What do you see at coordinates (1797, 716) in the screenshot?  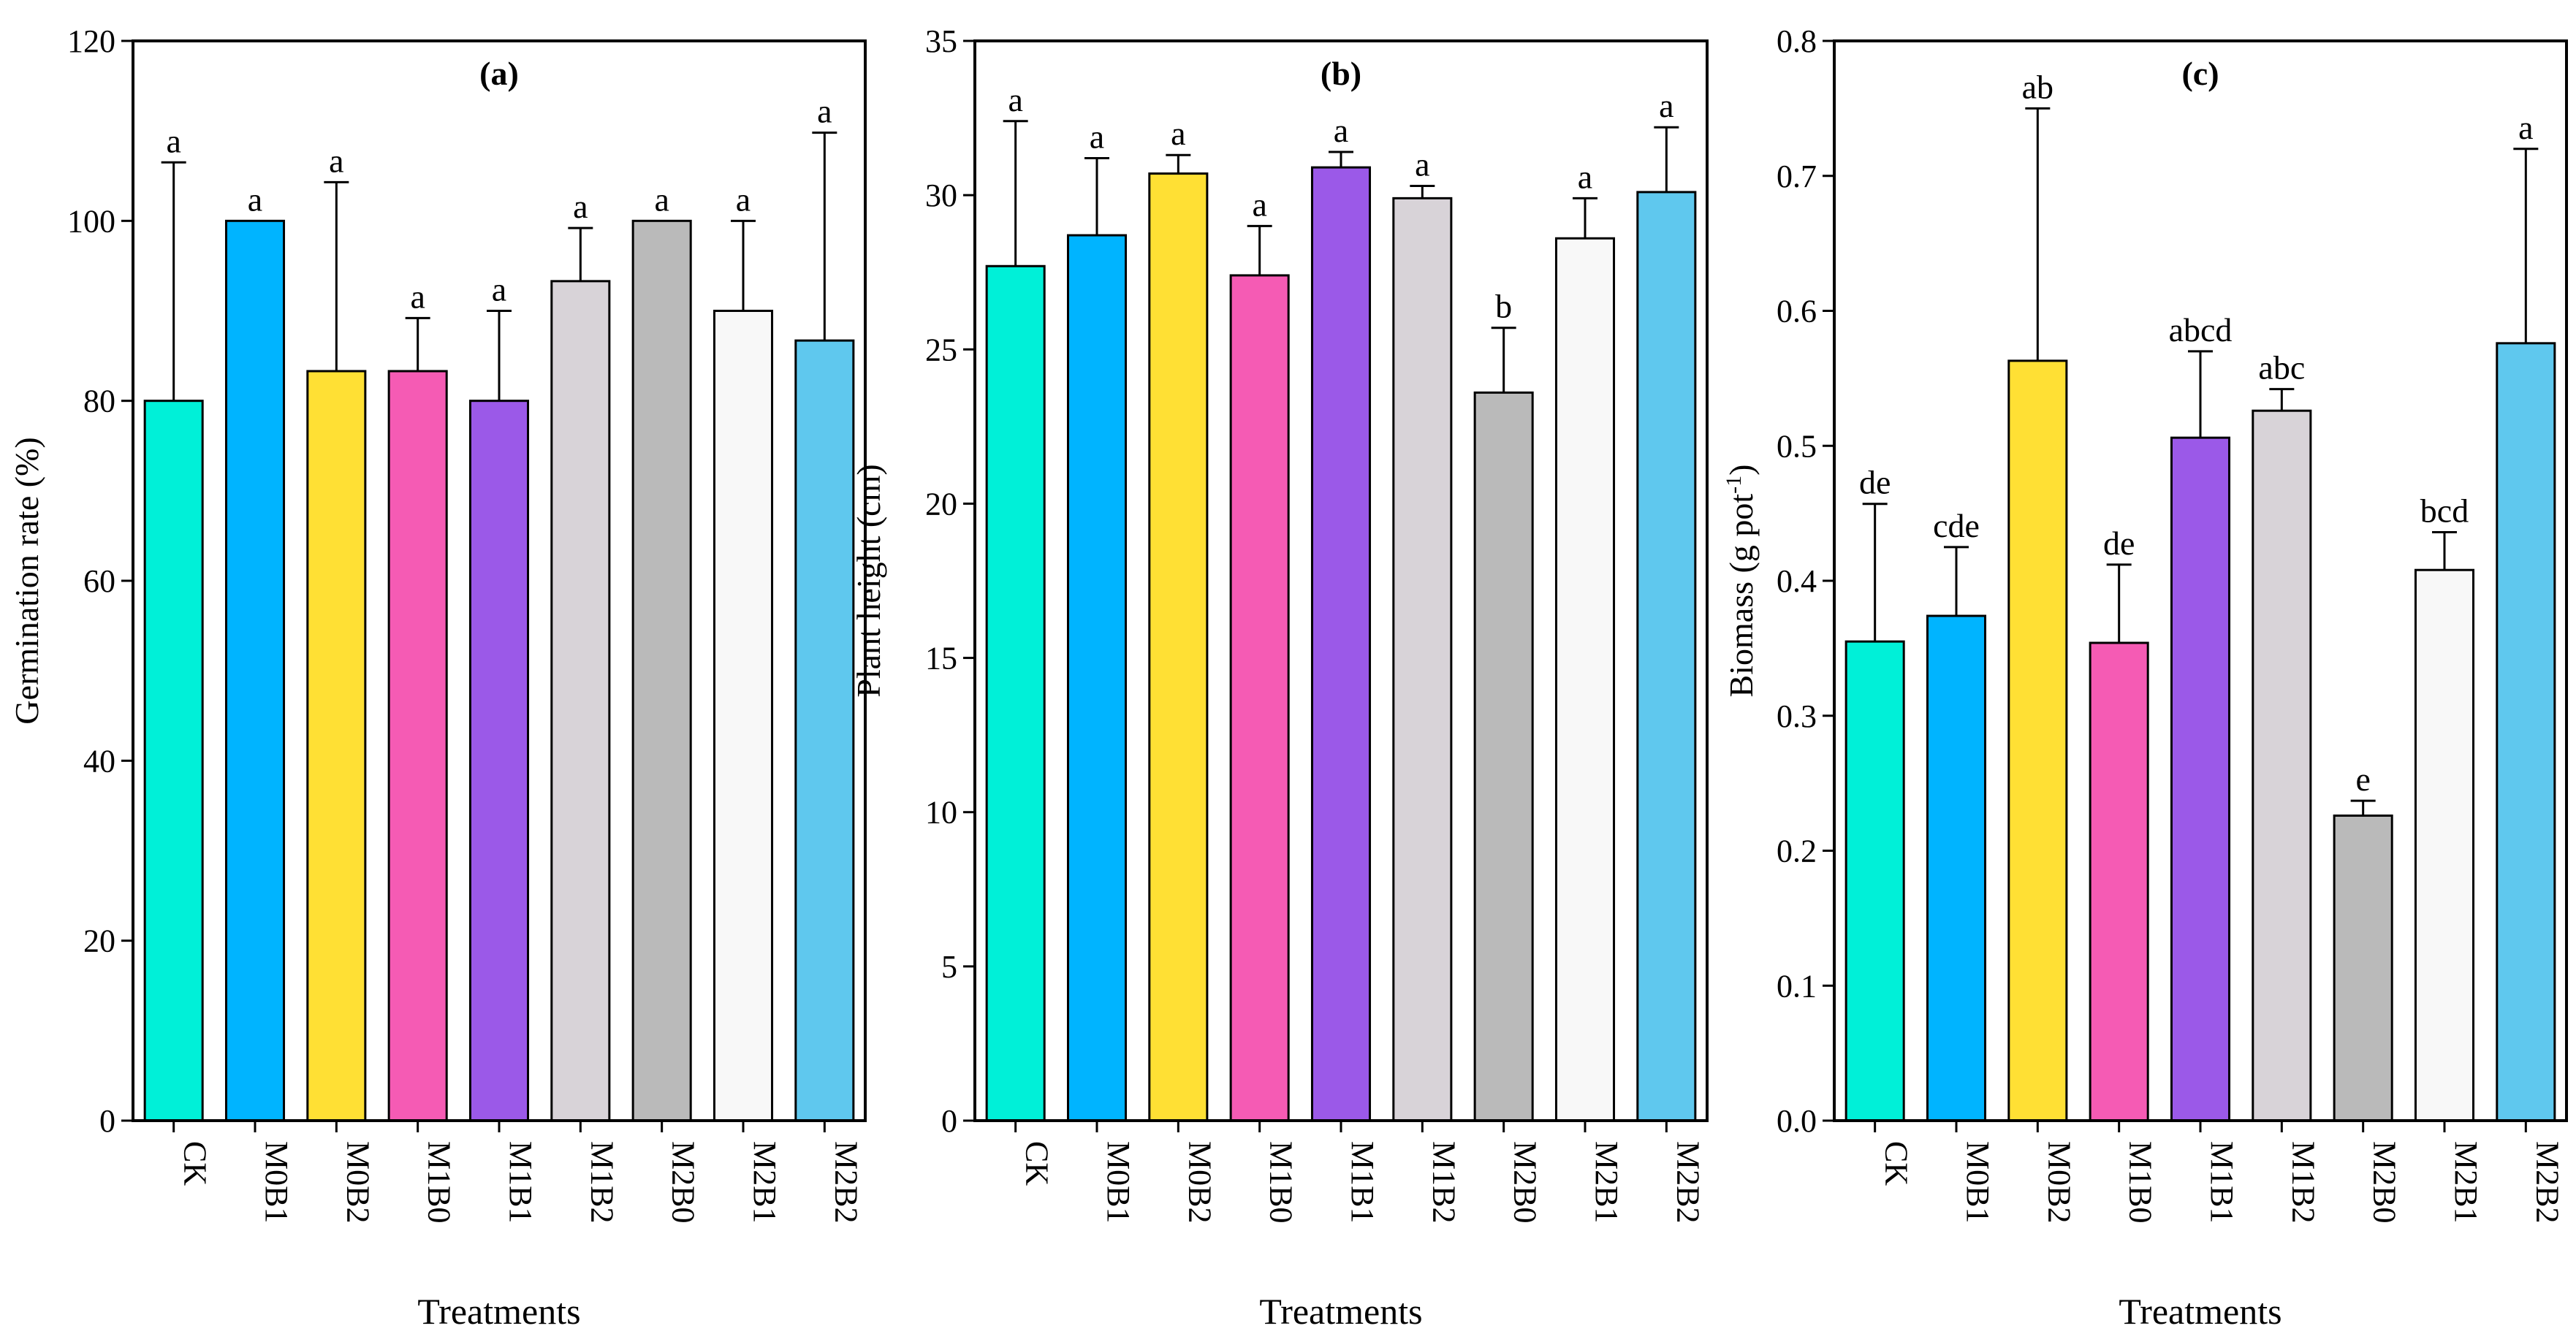 I see `y-tick-label: 0.3` at bounding box center [1797, 716].